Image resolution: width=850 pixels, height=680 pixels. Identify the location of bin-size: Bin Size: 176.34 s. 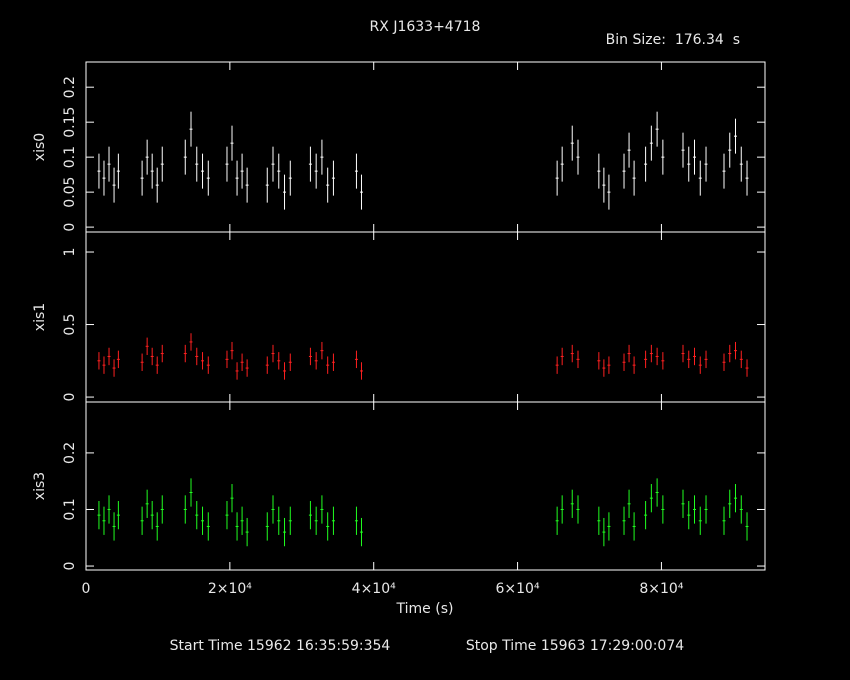
(673, 40).